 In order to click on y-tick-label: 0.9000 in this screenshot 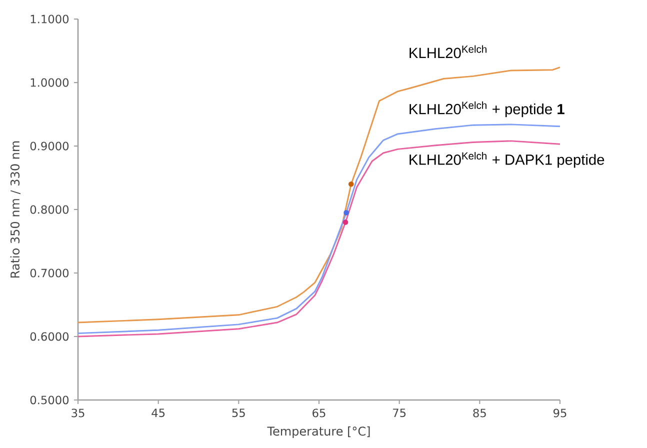, I will do `click(49, 146)`.